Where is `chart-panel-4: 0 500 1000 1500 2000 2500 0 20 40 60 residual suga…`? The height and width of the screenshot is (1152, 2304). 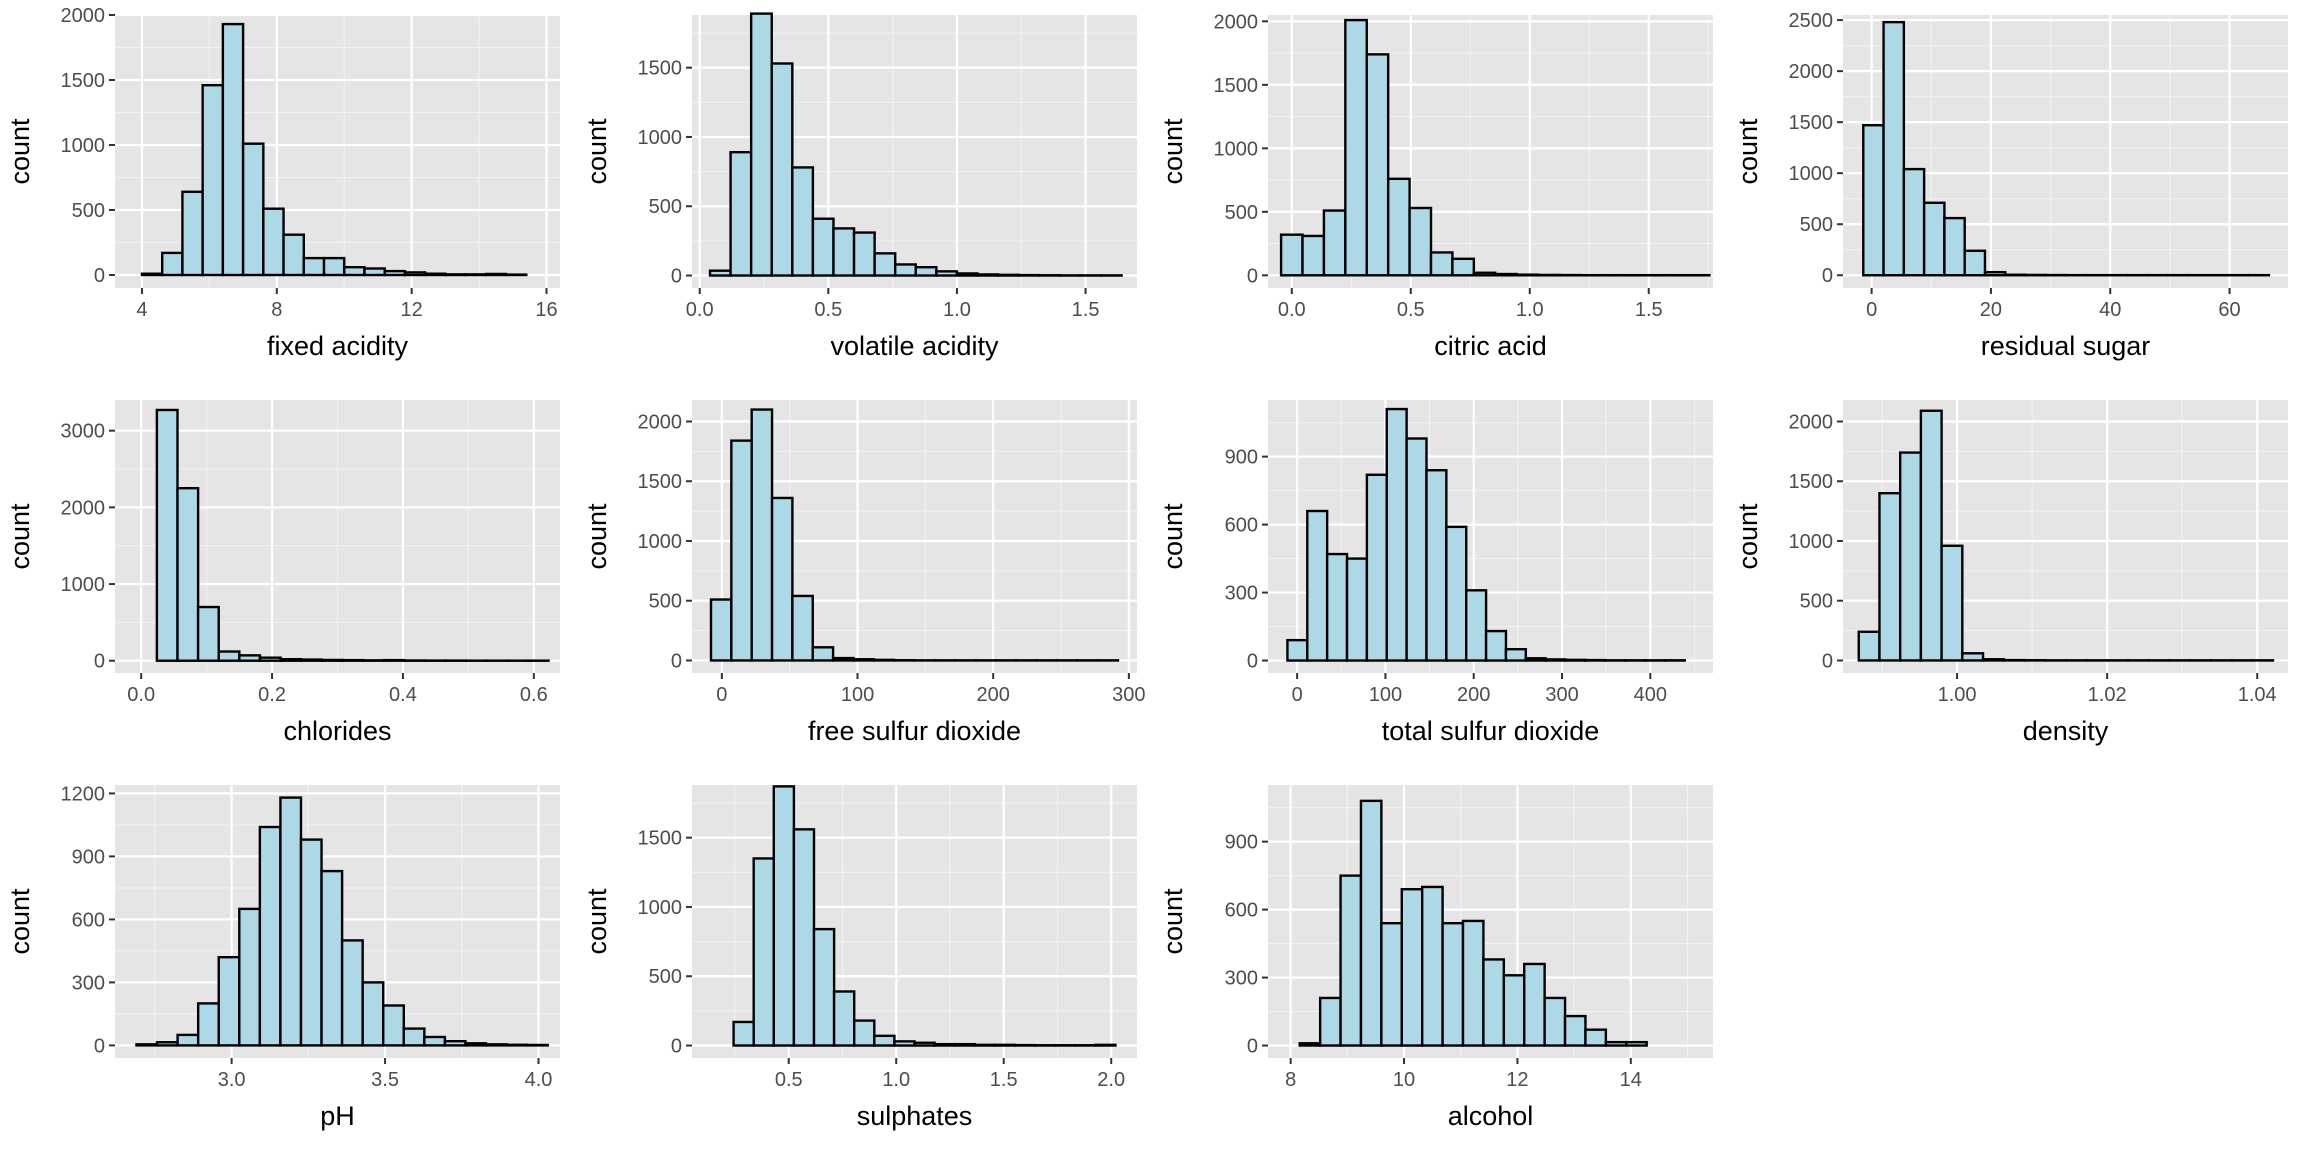 chart-panel-4: 0 500 1000 1500 2000 2500 0 20 40 60 residual suga… is located at coordinates (2010, 185).